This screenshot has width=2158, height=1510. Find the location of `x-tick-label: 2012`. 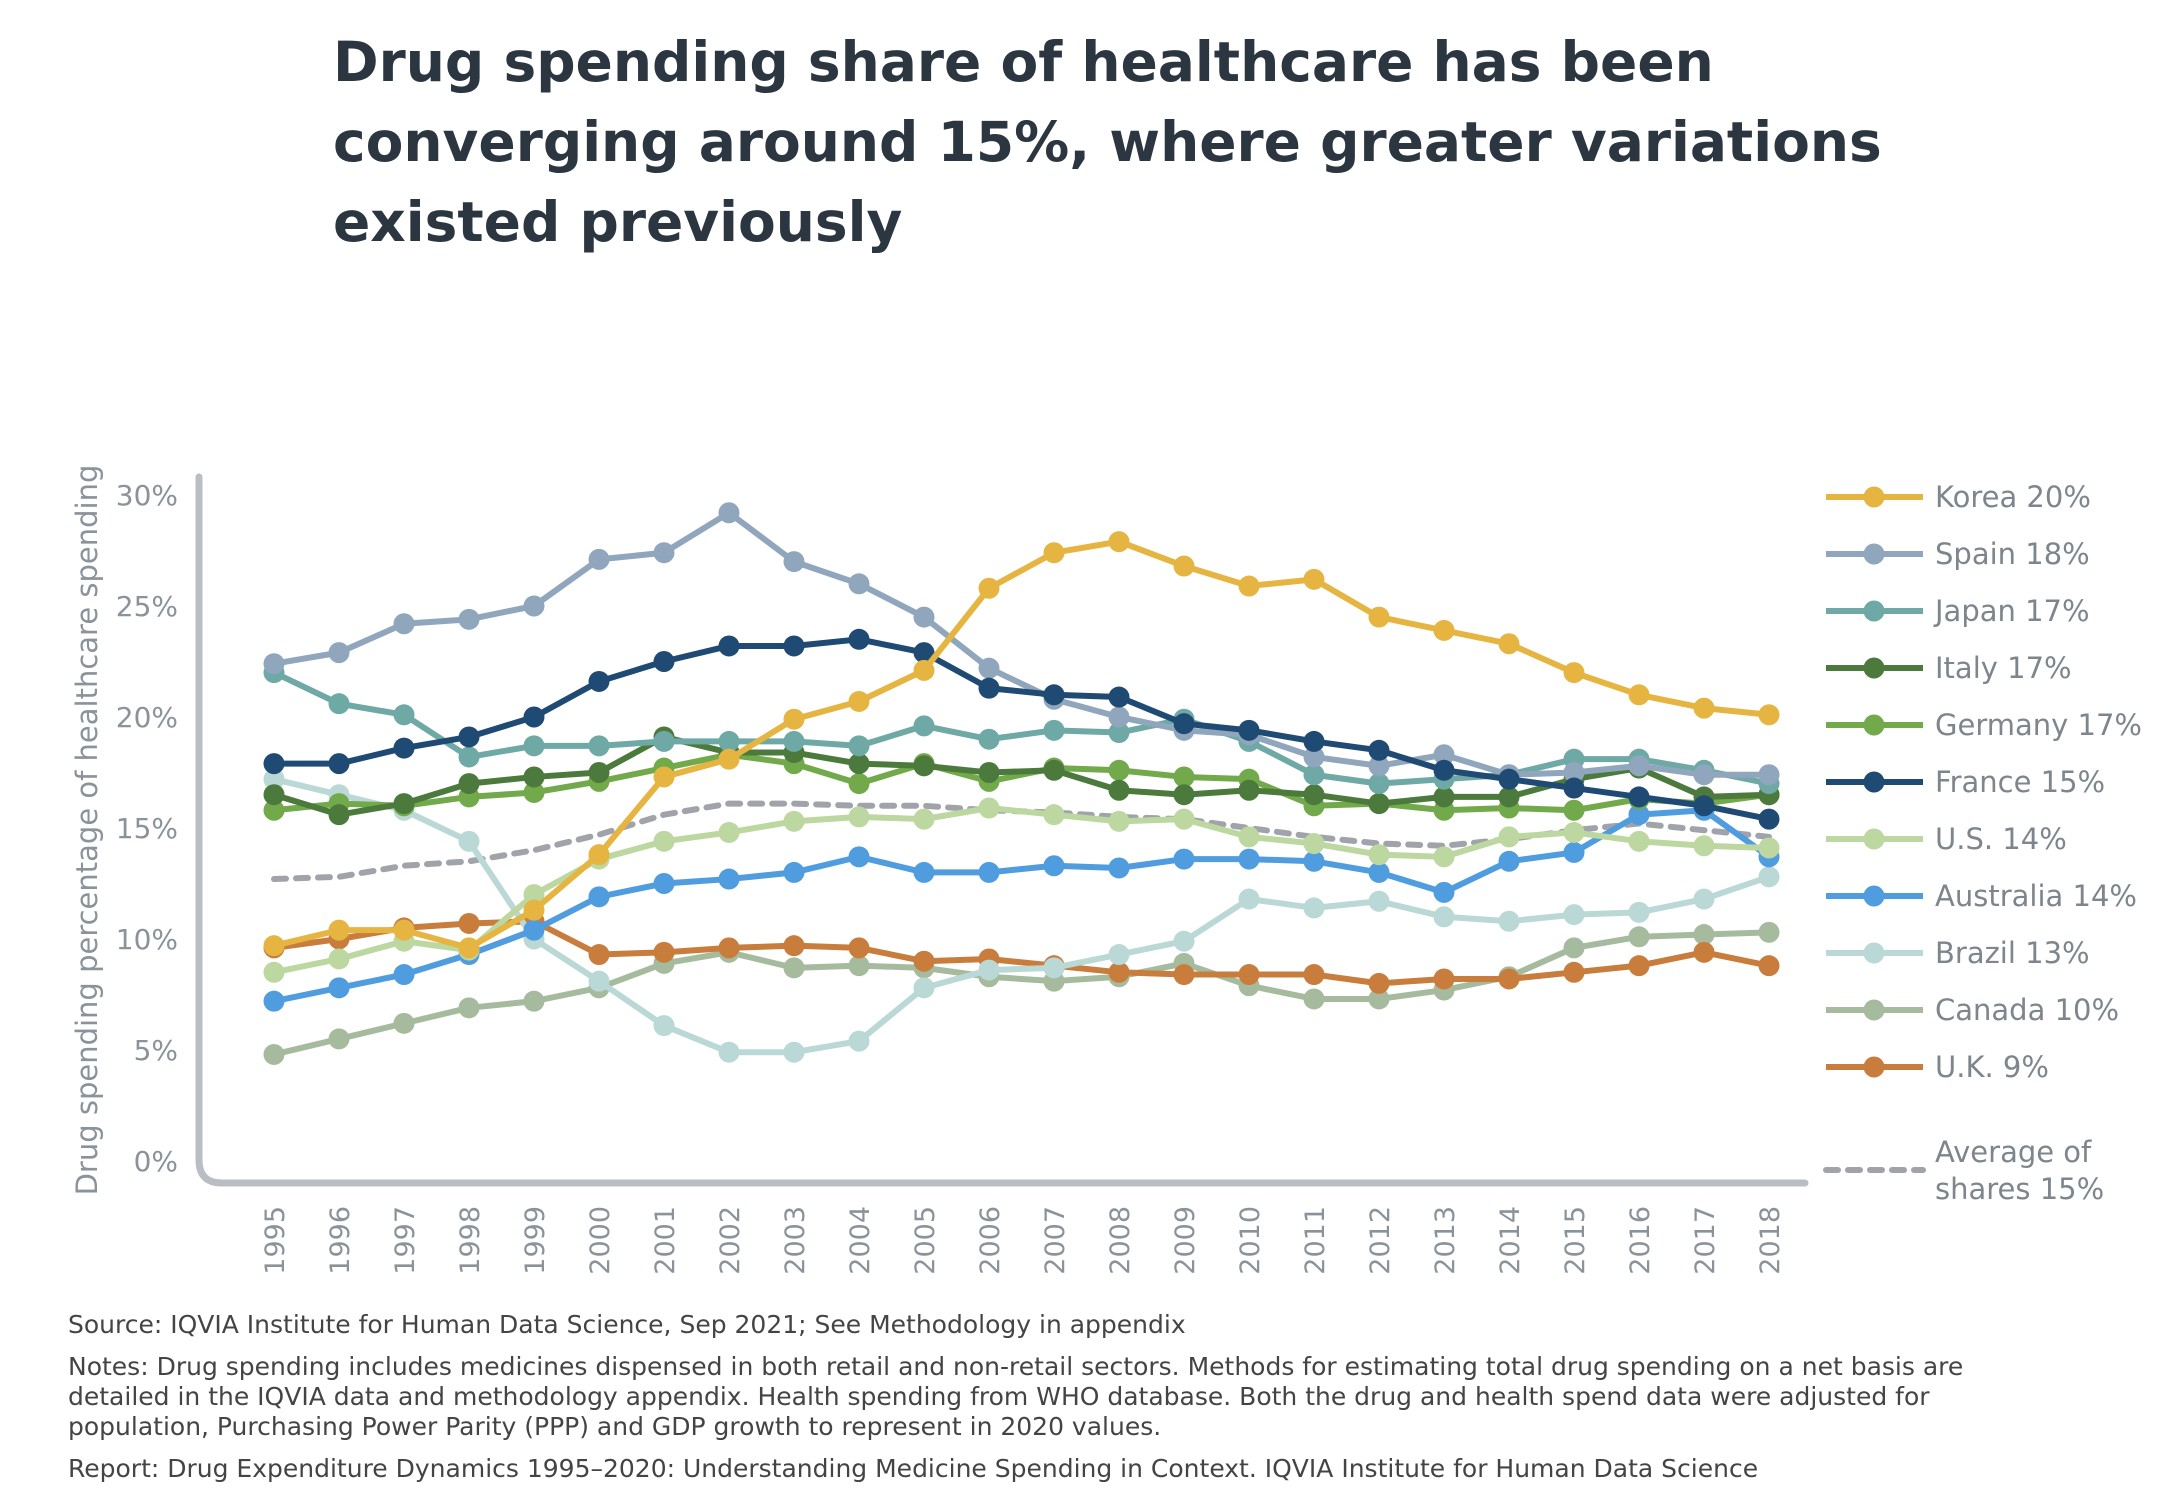

x-tick-label: 2012 is located at coordinates (1380, 1240).